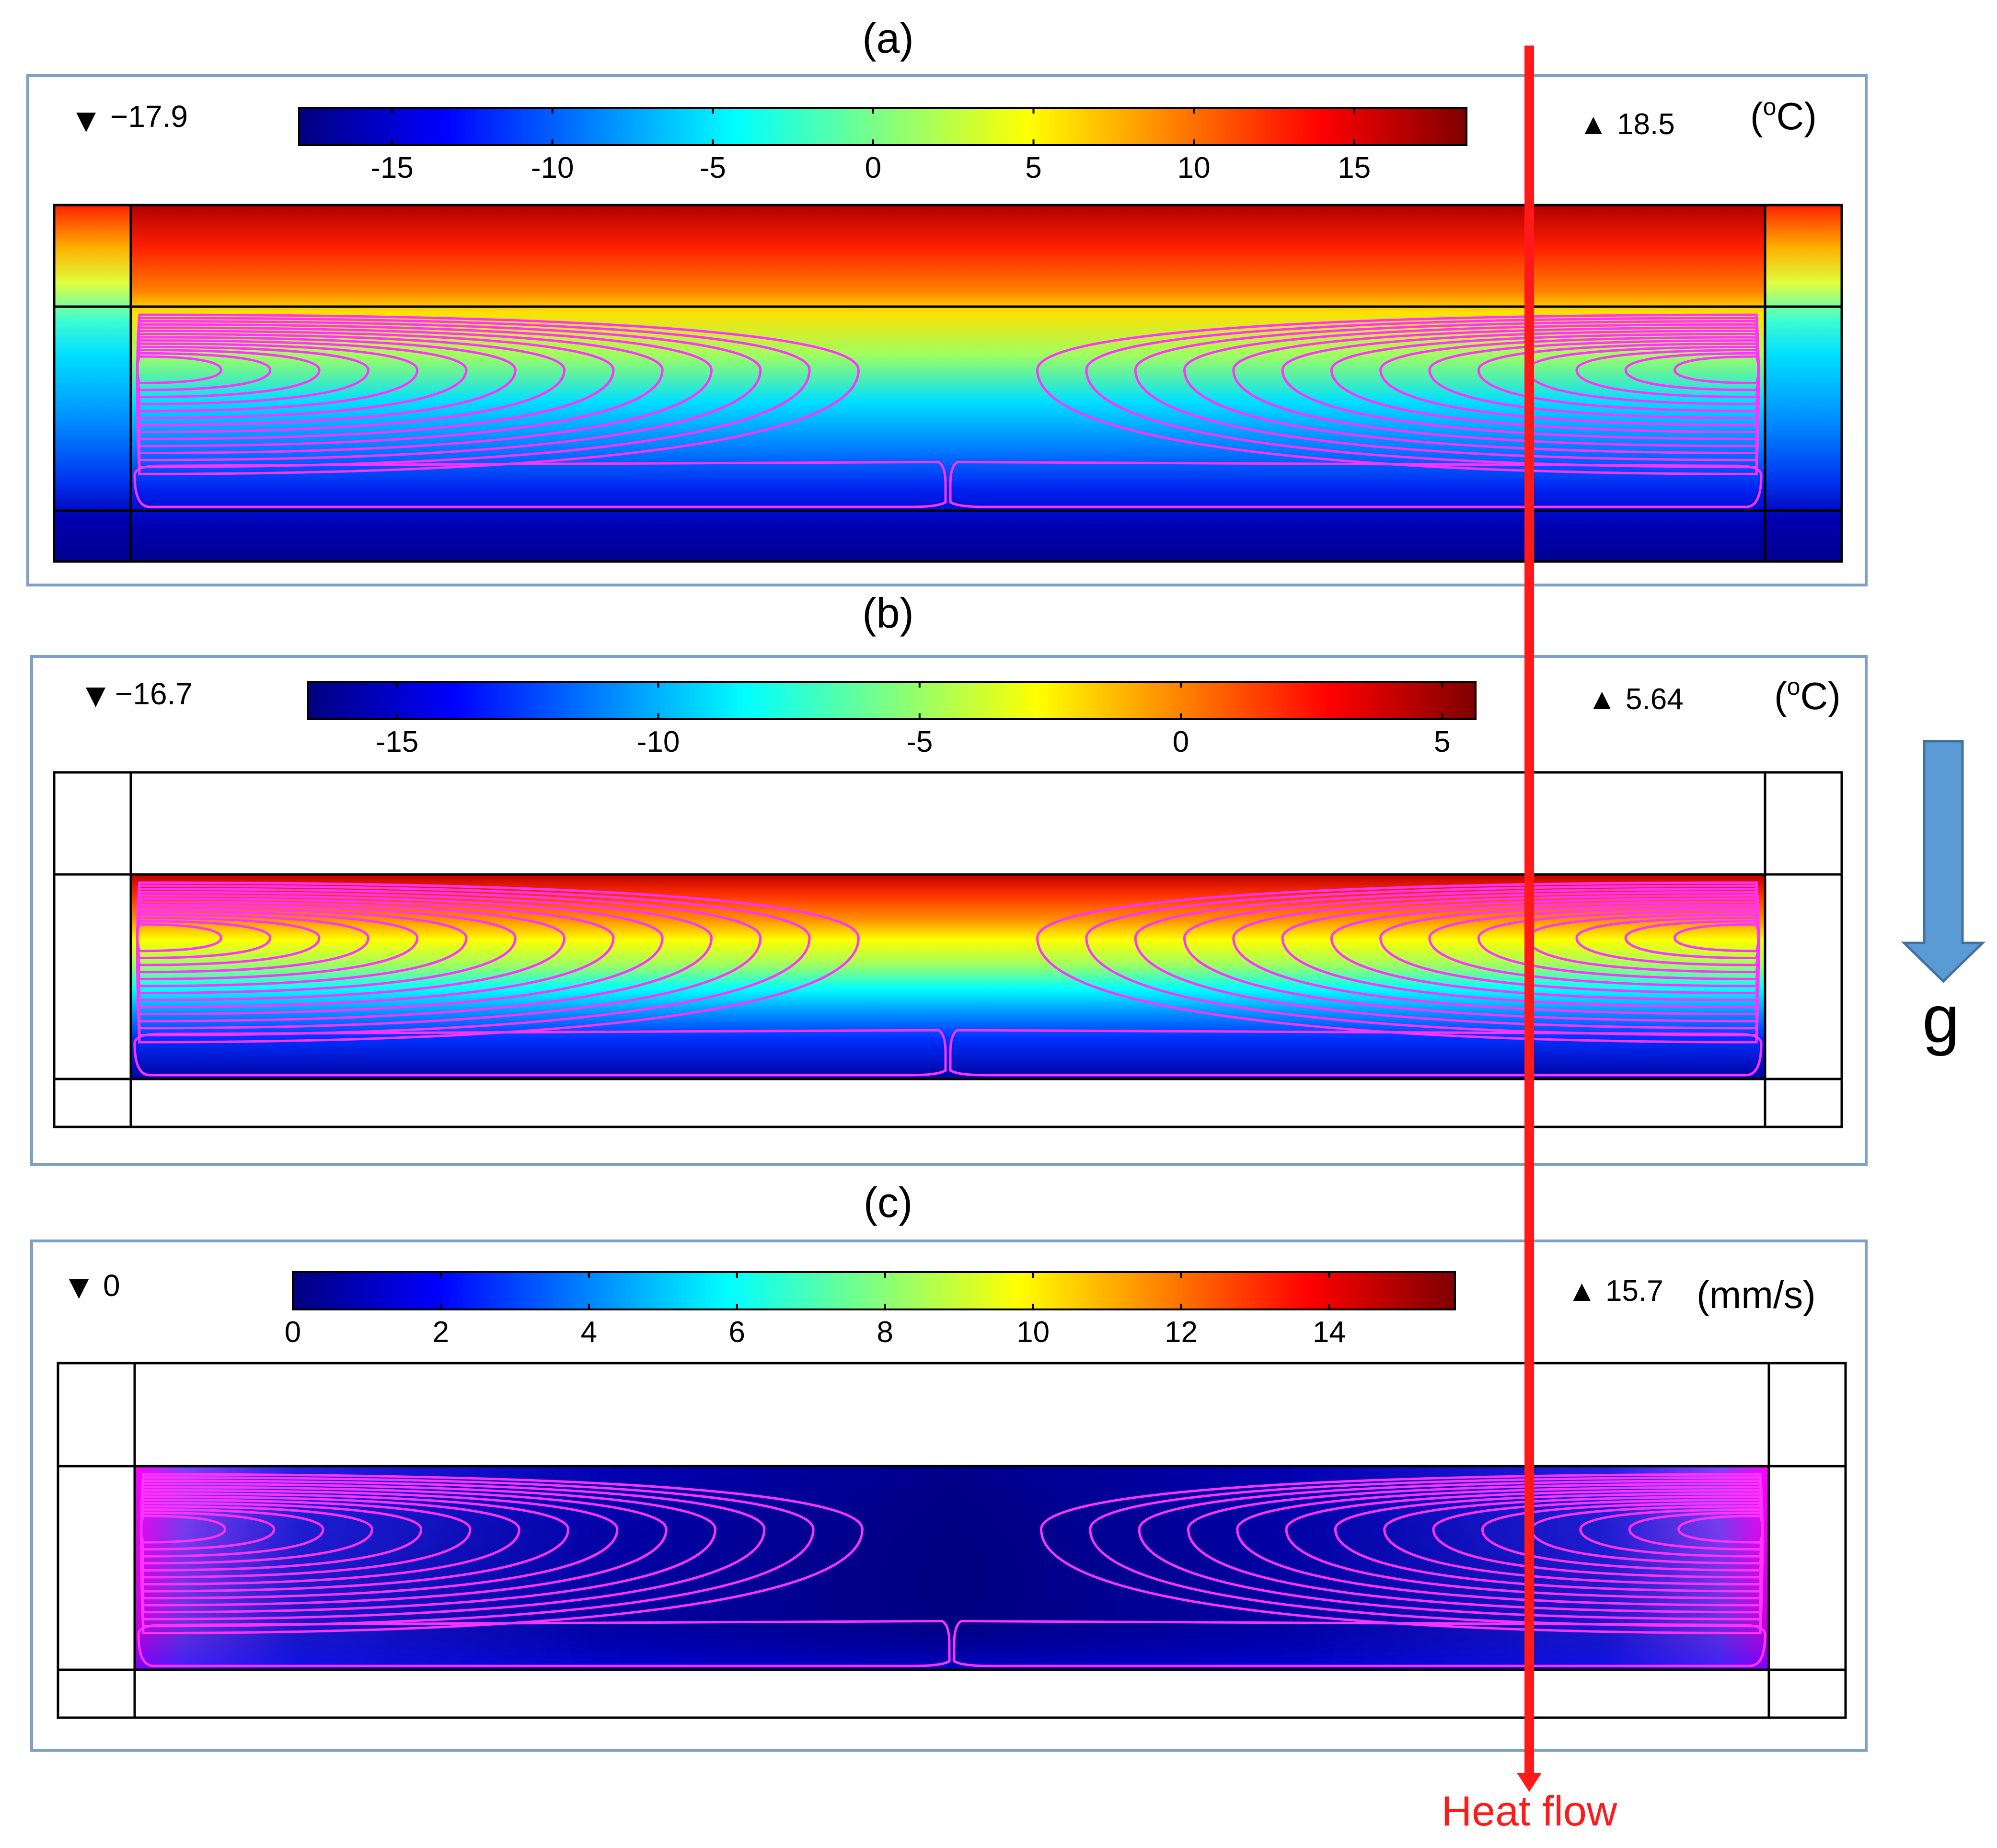 This screenshot has width=1997, height=1848. I want to click on gravity-label: g, so click(1941, 1018).